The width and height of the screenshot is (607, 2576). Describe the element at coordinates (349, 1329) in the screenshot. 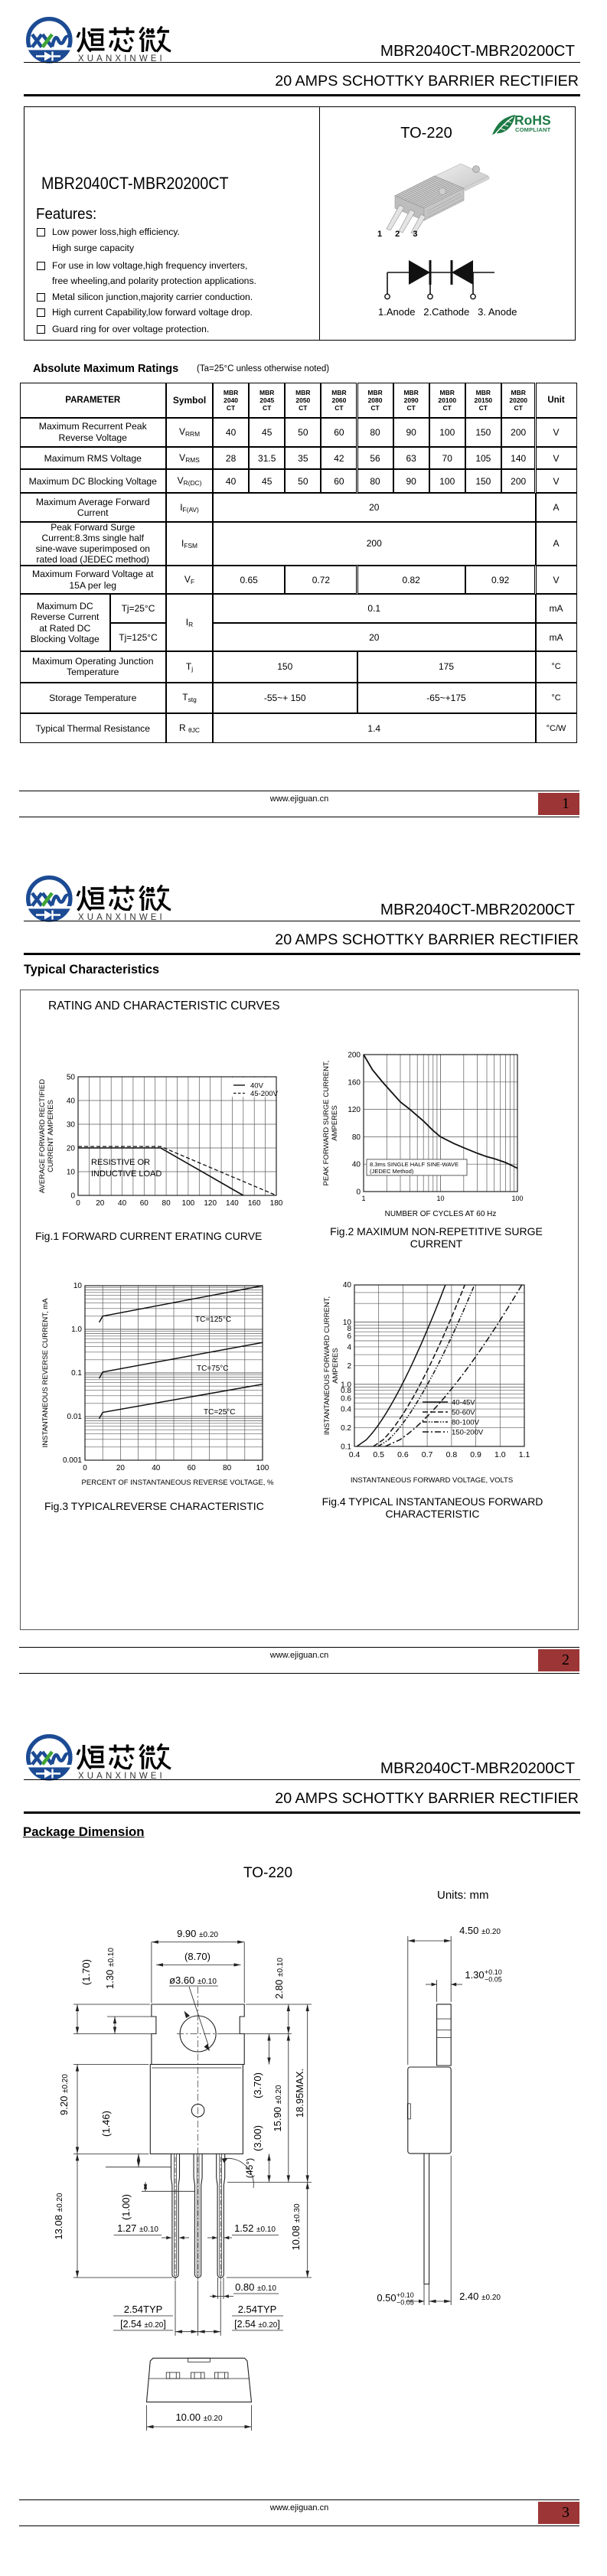

I see `svg-text: 8` at that location.